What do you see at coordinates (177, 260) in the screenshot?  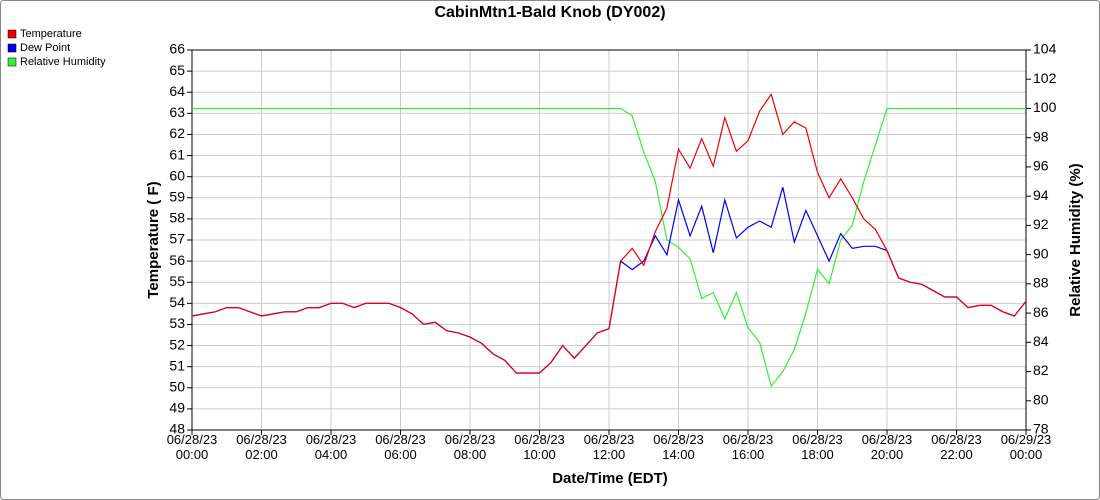 I see `y-tick-label: 56` at bounding box center [177, 260].